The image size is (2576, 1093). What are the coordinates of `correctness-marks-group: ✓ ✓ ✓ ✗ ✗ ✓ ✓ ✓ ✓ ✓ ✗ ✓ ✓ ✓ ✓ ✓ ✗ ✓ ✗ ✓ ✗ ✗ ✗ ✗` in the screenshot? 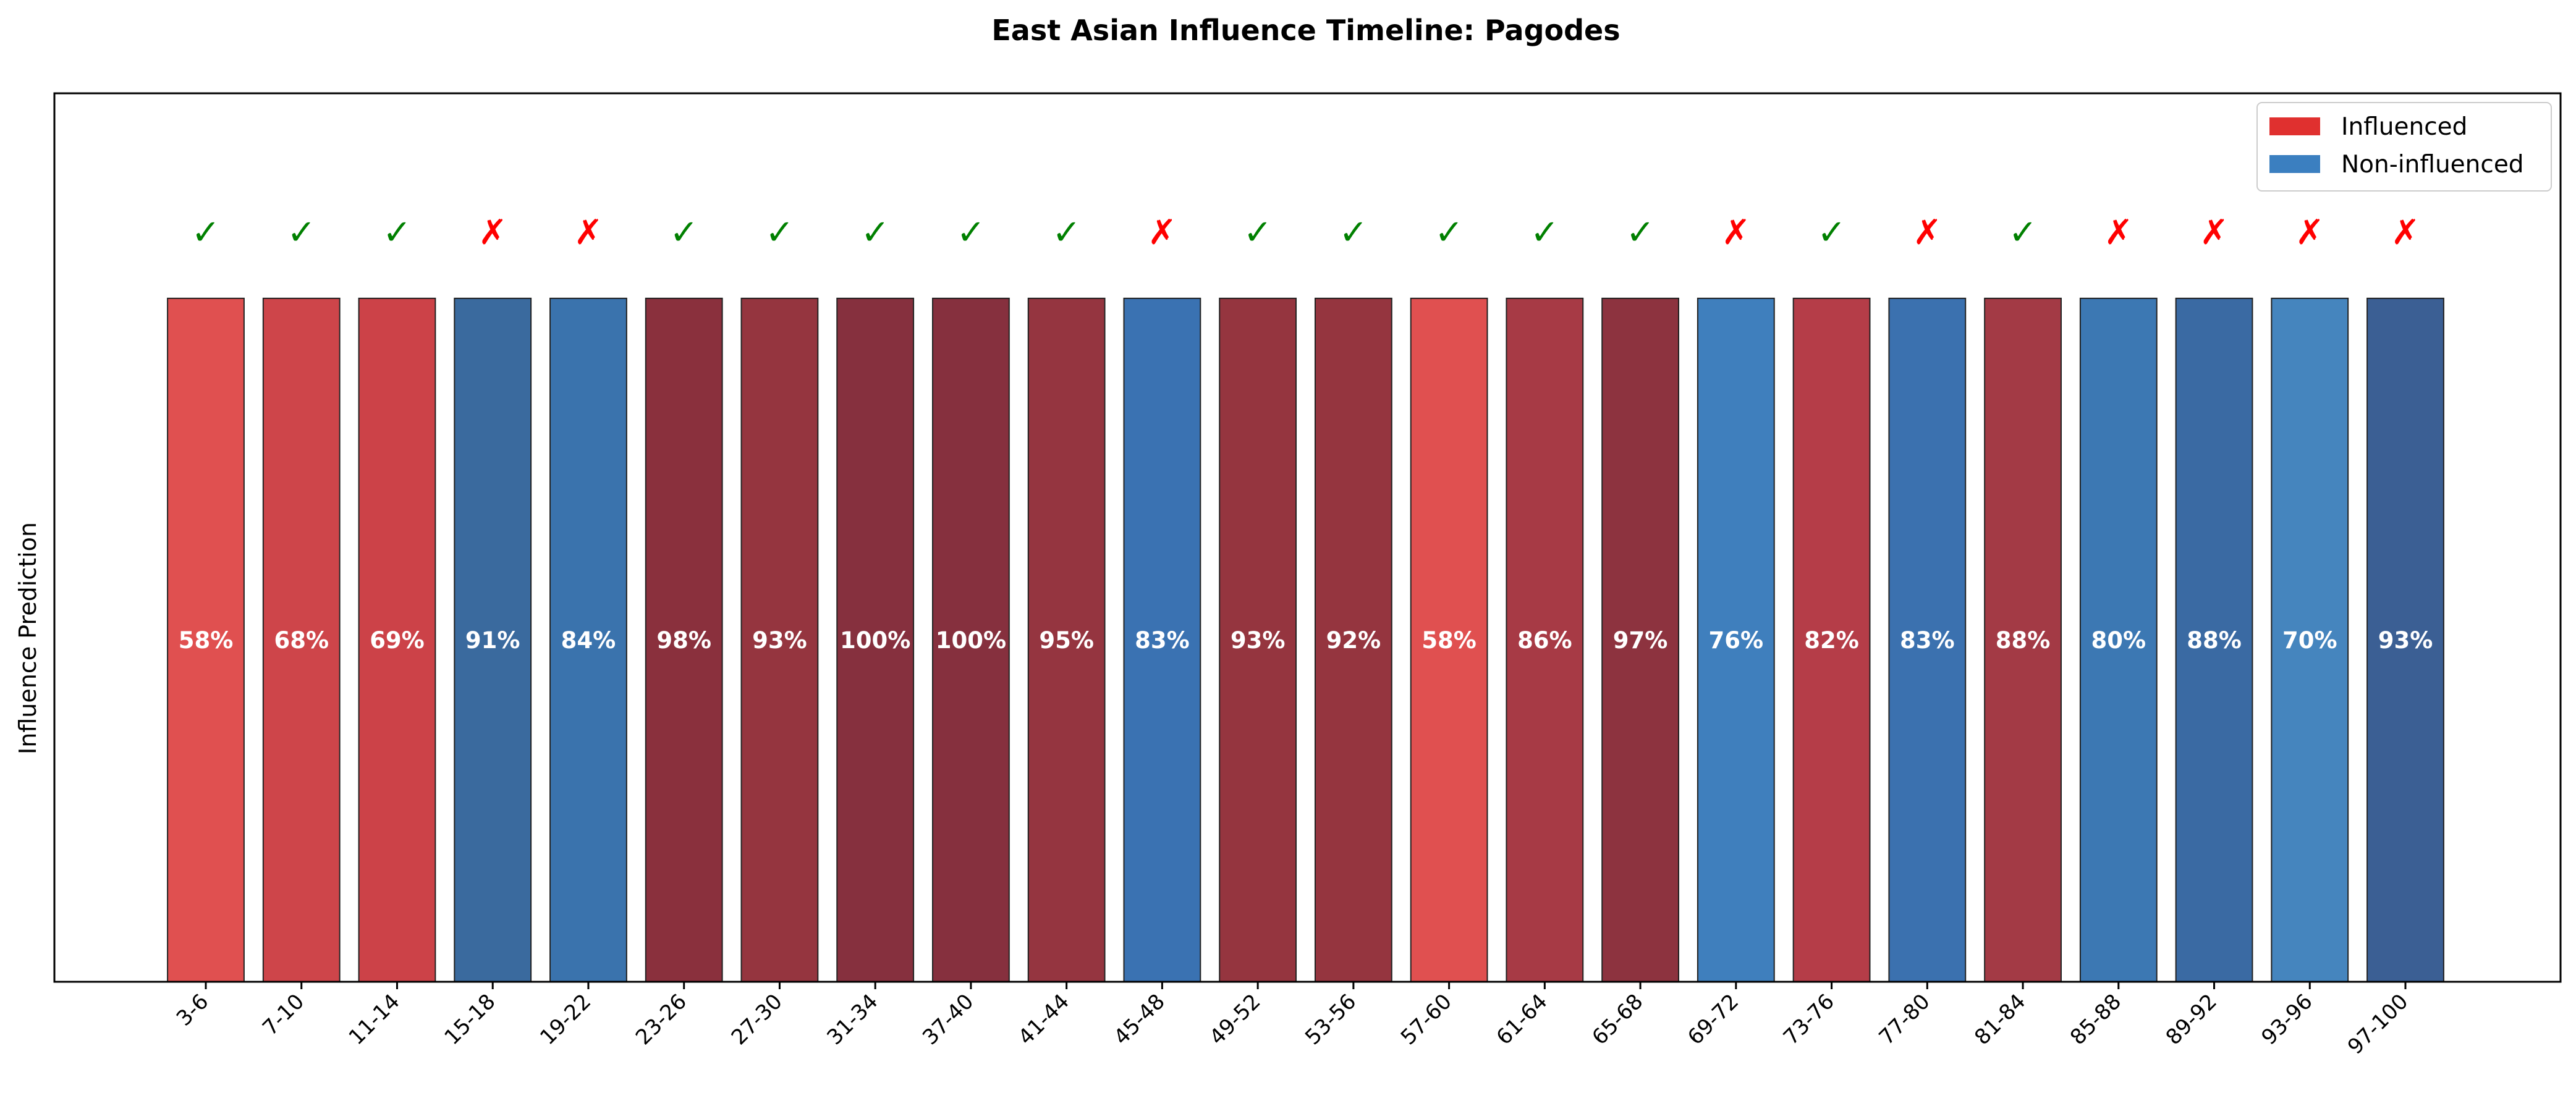 It's located at (1306, 233).